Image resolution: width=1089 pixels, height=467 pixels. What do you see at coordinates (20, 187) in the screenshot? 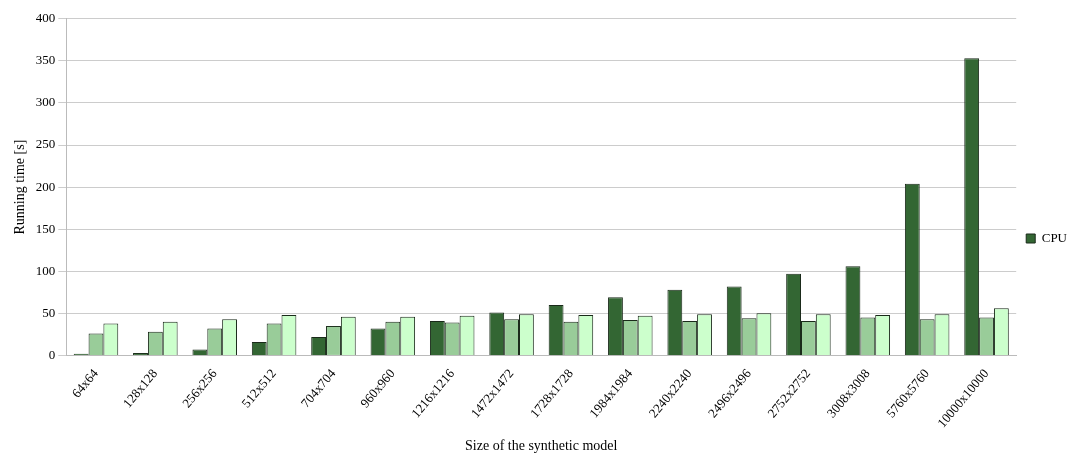
I see `y-axis-title: Running time [s]` at bounding box center [20, 187].